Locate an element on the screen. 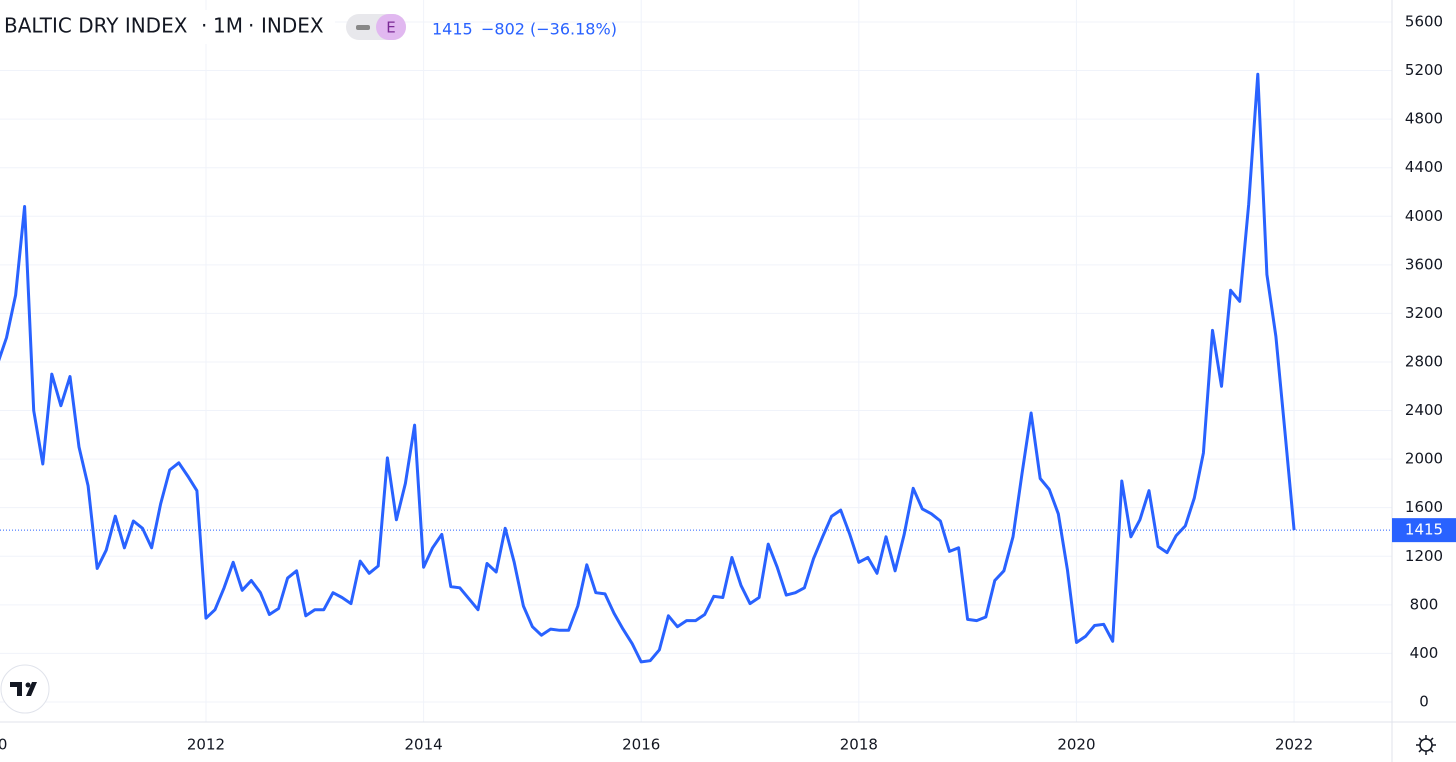 The image size is (1456, 762). logo-circle is located at coordinates (25, 689).